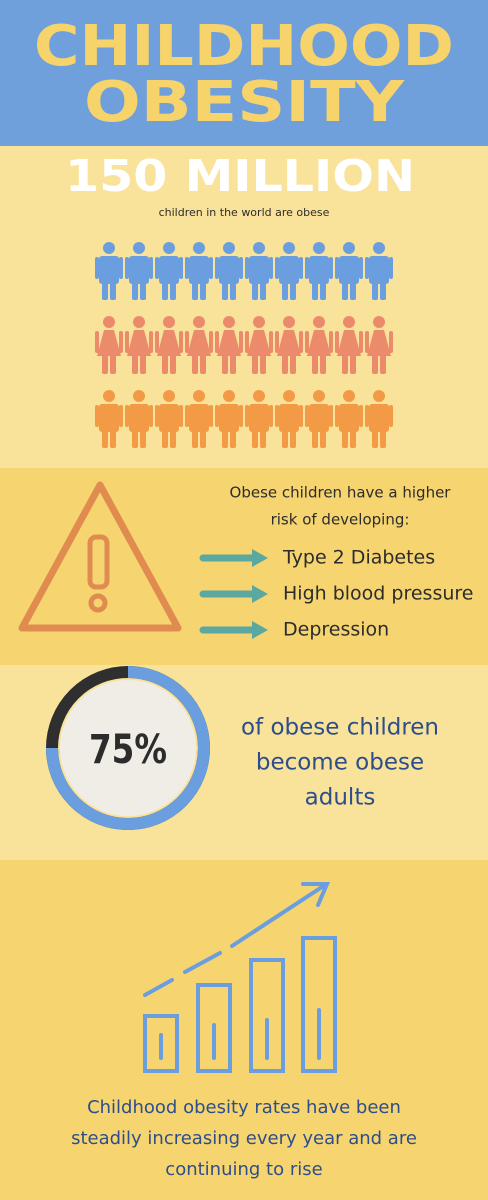 The height and width of the screenshot is (1200, 488). Describe the element at coordinates (240, 977) in the screenshot. I see `growth-icon` at that location.